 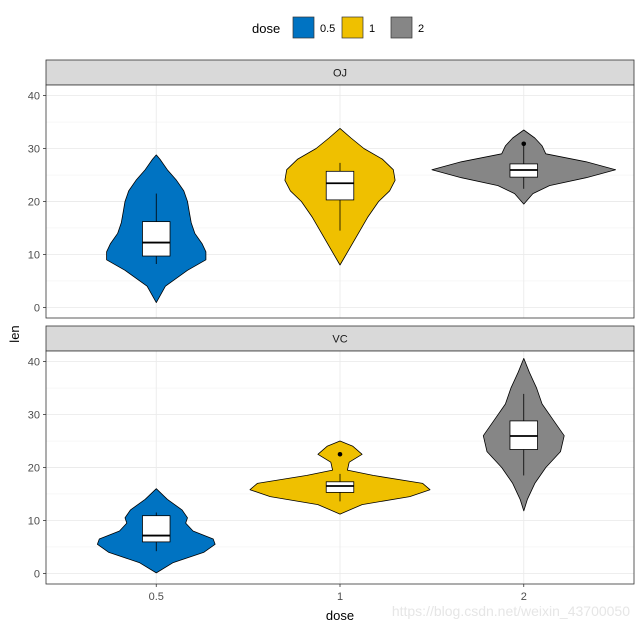 What do you see at coordinates (156, 529) in the screenshot?
I see `box-VC-0.5` at bounding box center [156, 529].